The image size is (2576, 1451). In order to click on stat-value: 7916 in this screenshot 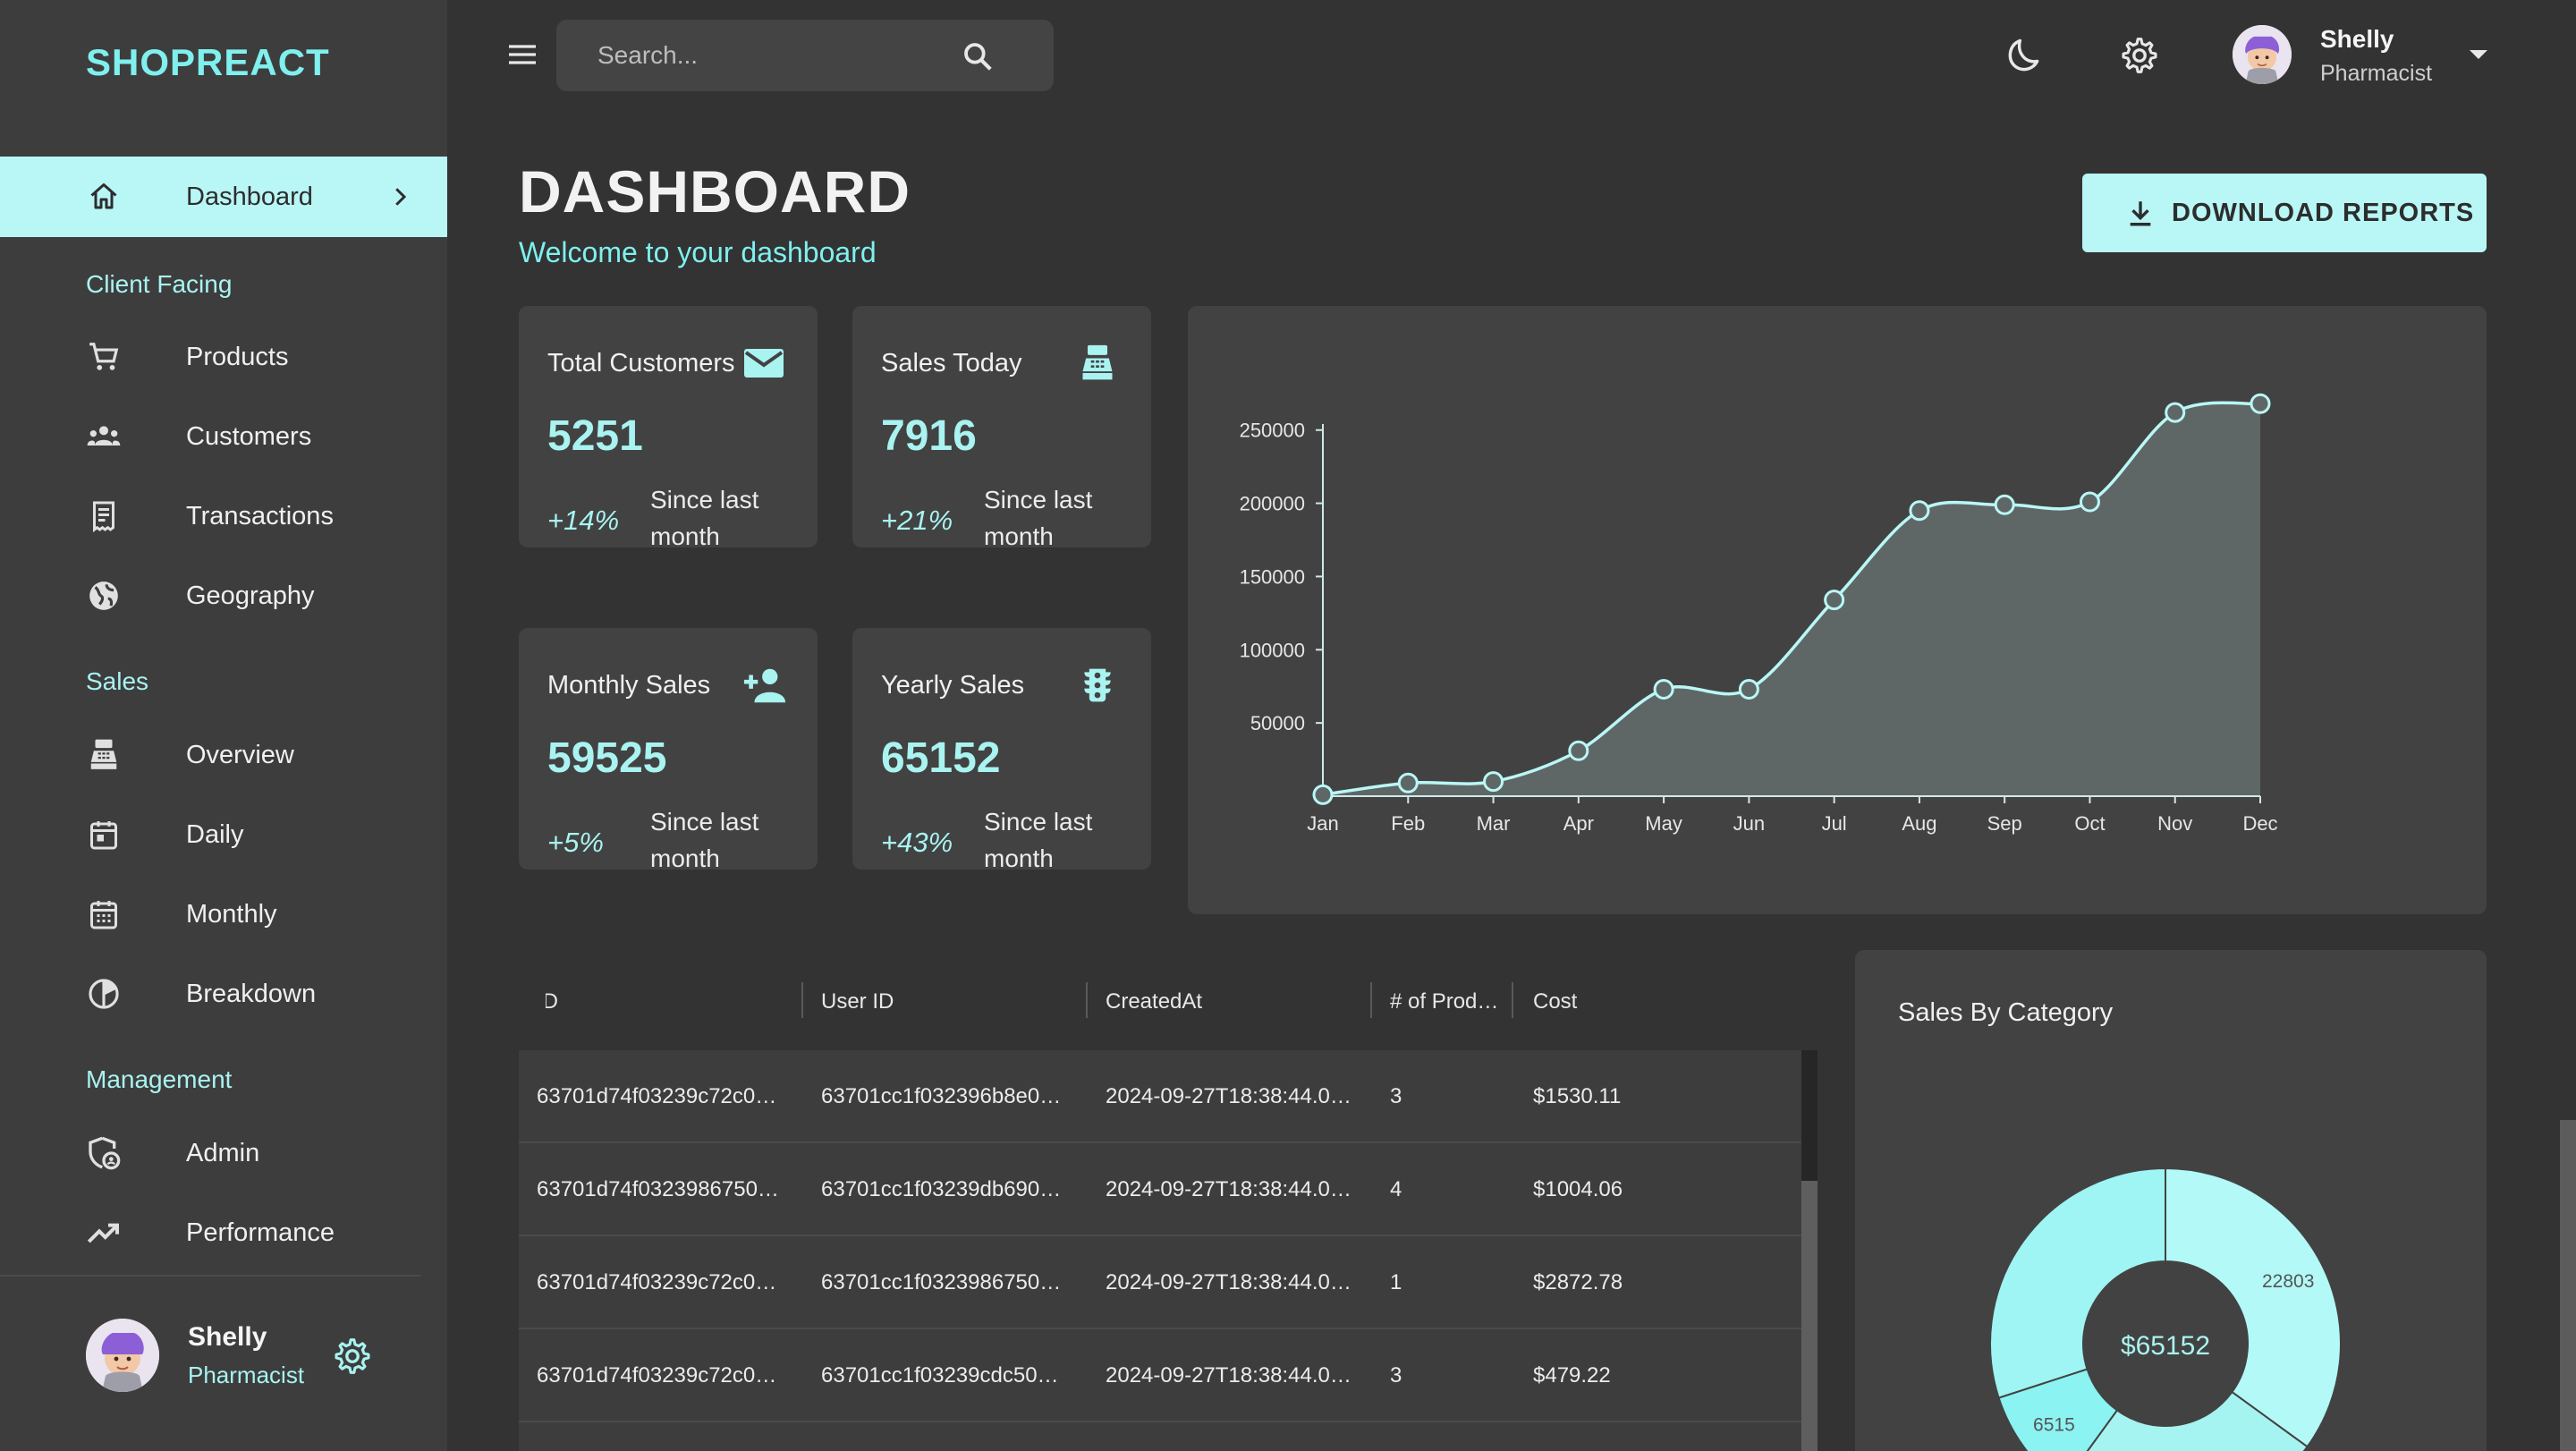, I will do `click(929, 436)`.